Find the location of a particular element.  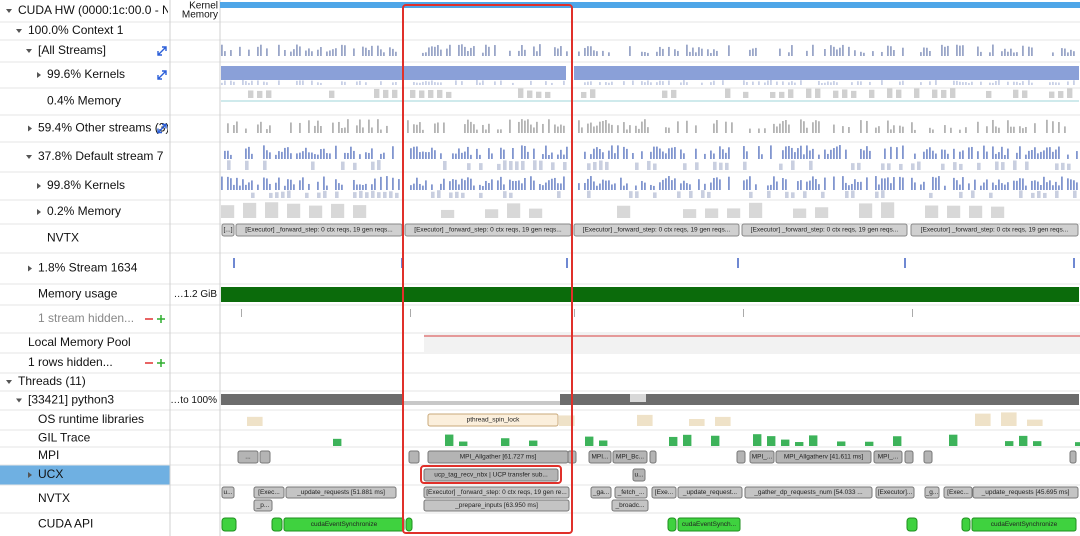

event: _prepare_inputs [63.950 ms] is located at coordinates (496, 505).